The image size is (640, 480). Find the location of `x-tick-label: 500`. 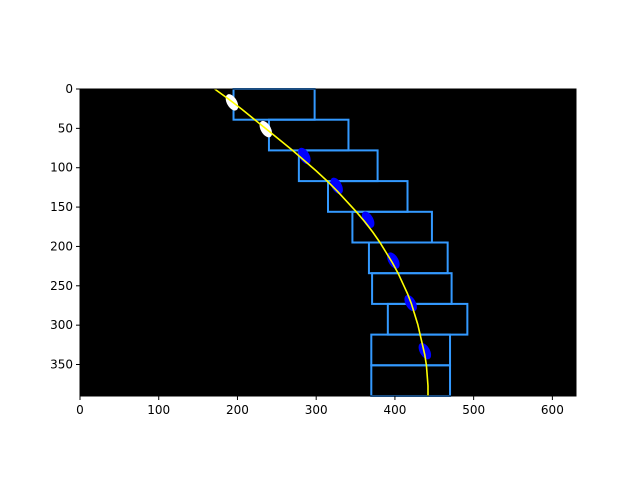

x-tick-label: 500 is located at coordinates (473, 410).